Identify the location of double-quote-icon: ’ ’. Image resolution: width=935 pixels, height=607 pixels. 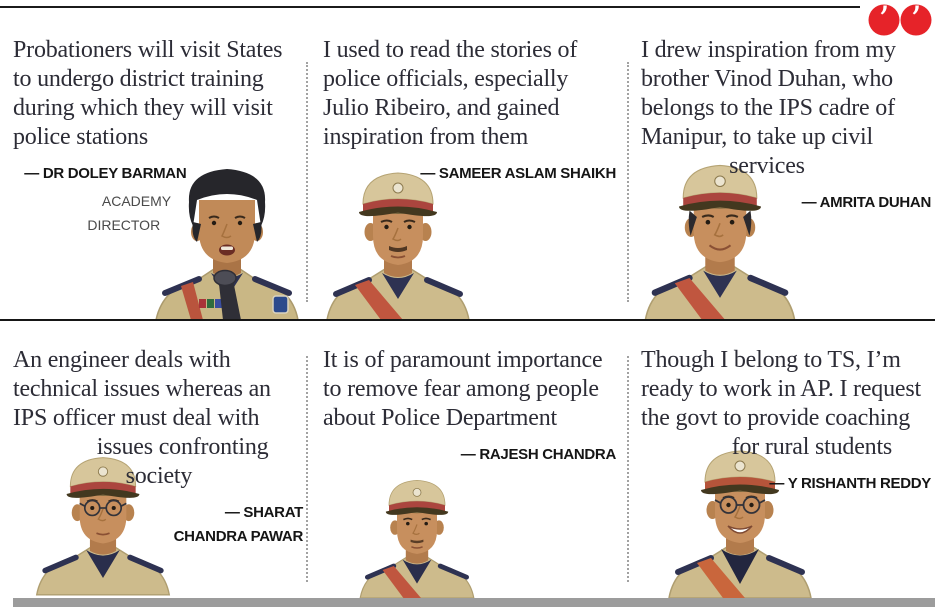
(900, 20).